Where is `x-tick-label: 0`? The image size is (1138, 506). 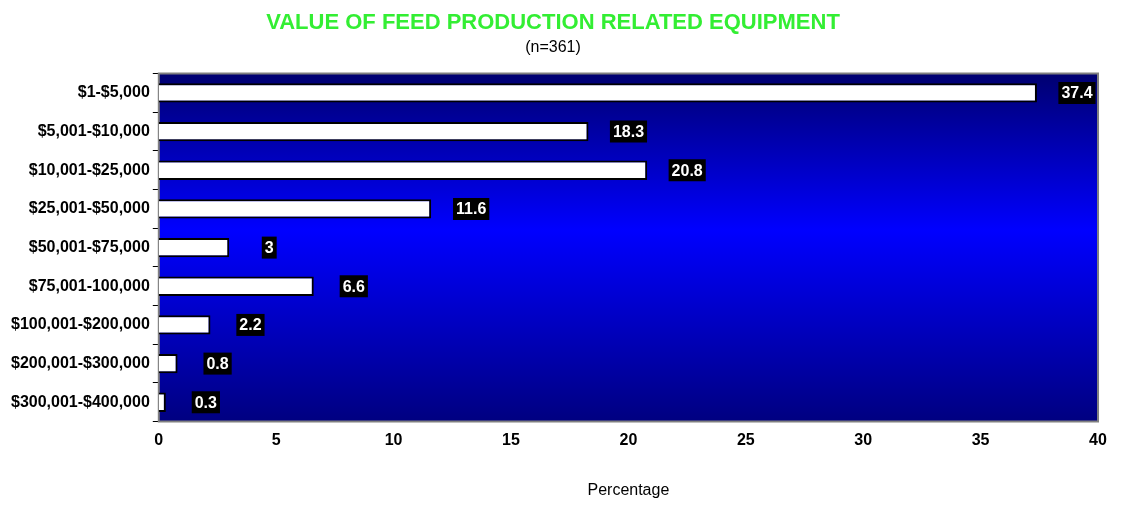 x-tick-label: 0 is located at coordinates (159, 439).